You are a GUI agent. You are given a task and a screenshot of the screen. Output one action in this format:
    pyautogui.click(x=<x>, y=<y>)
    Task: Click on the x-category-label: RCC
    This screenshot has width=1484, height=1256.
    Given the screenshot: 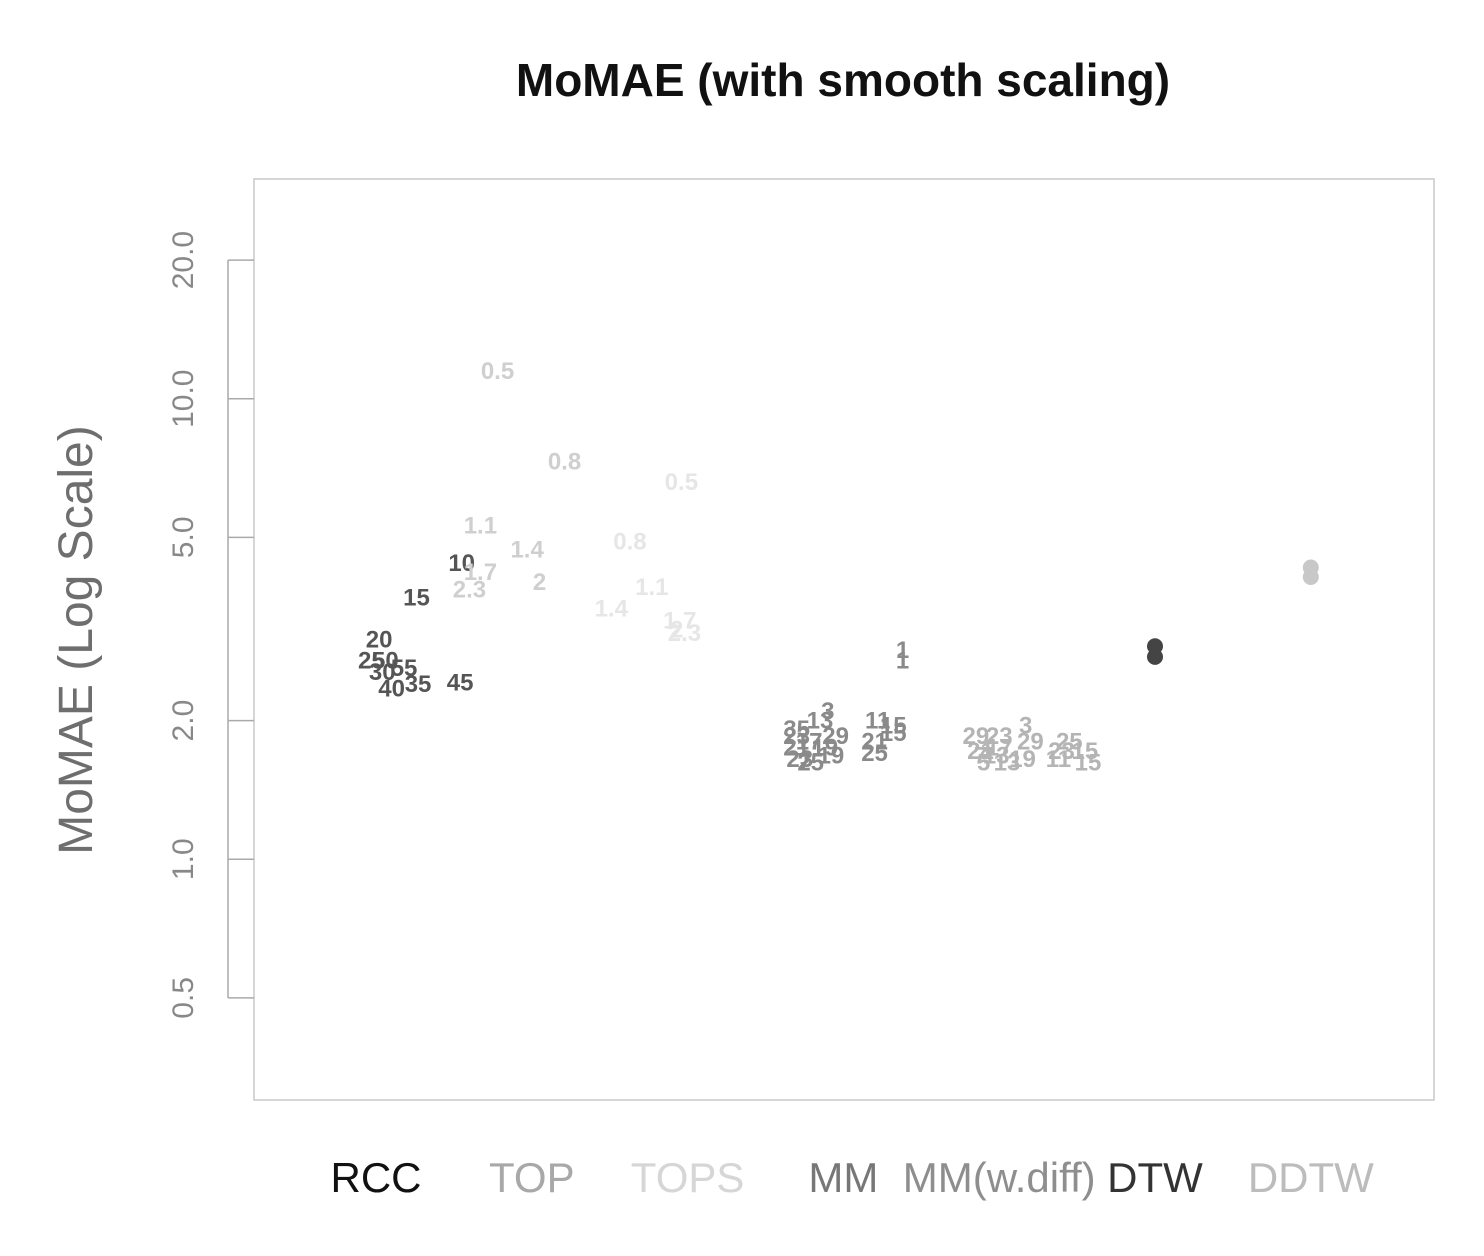 What is the action you would take?
    pyautogui.click(x=376, y=1177)
    